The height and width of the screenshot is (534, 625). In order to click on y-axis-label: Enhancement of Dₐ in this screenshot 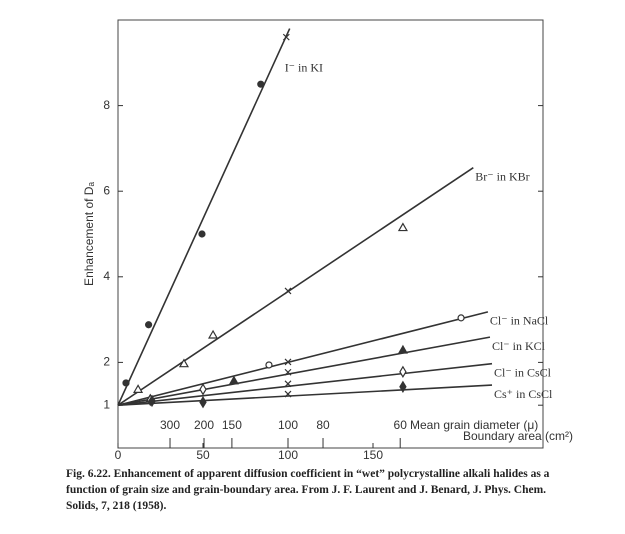, I will do `click(89, 234)`.